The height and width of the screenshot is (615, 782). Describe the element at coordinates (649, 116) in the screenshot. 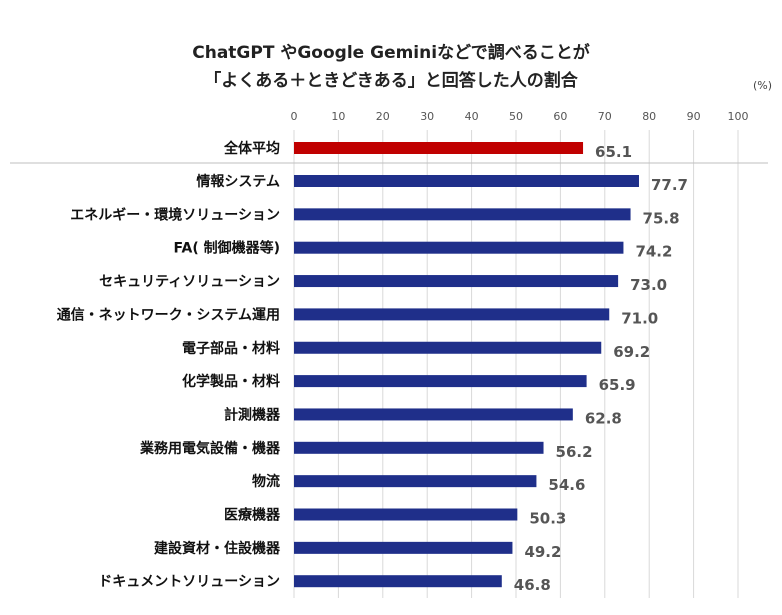

I see `x-tick-label: 80` at that location.